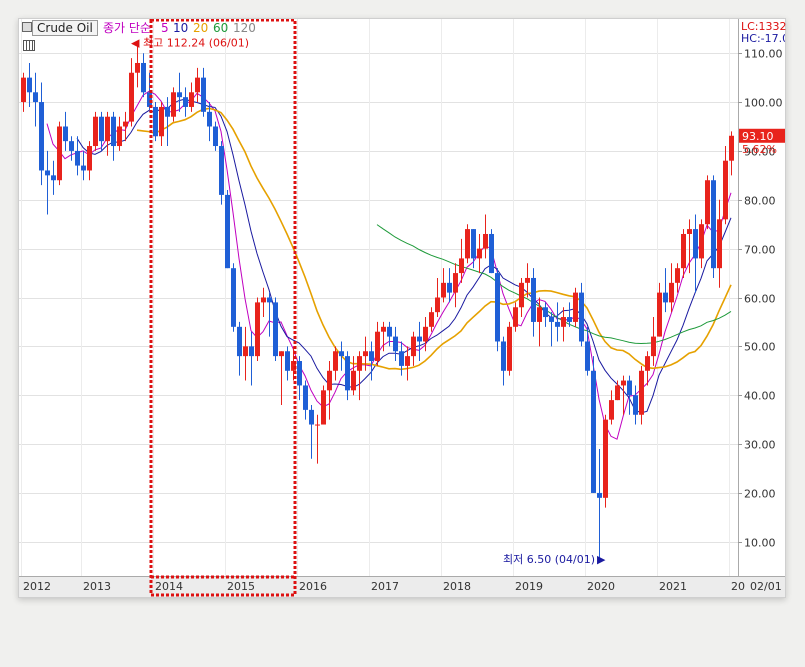  I want to click on ma-period-60: 60, so click(221, 28).